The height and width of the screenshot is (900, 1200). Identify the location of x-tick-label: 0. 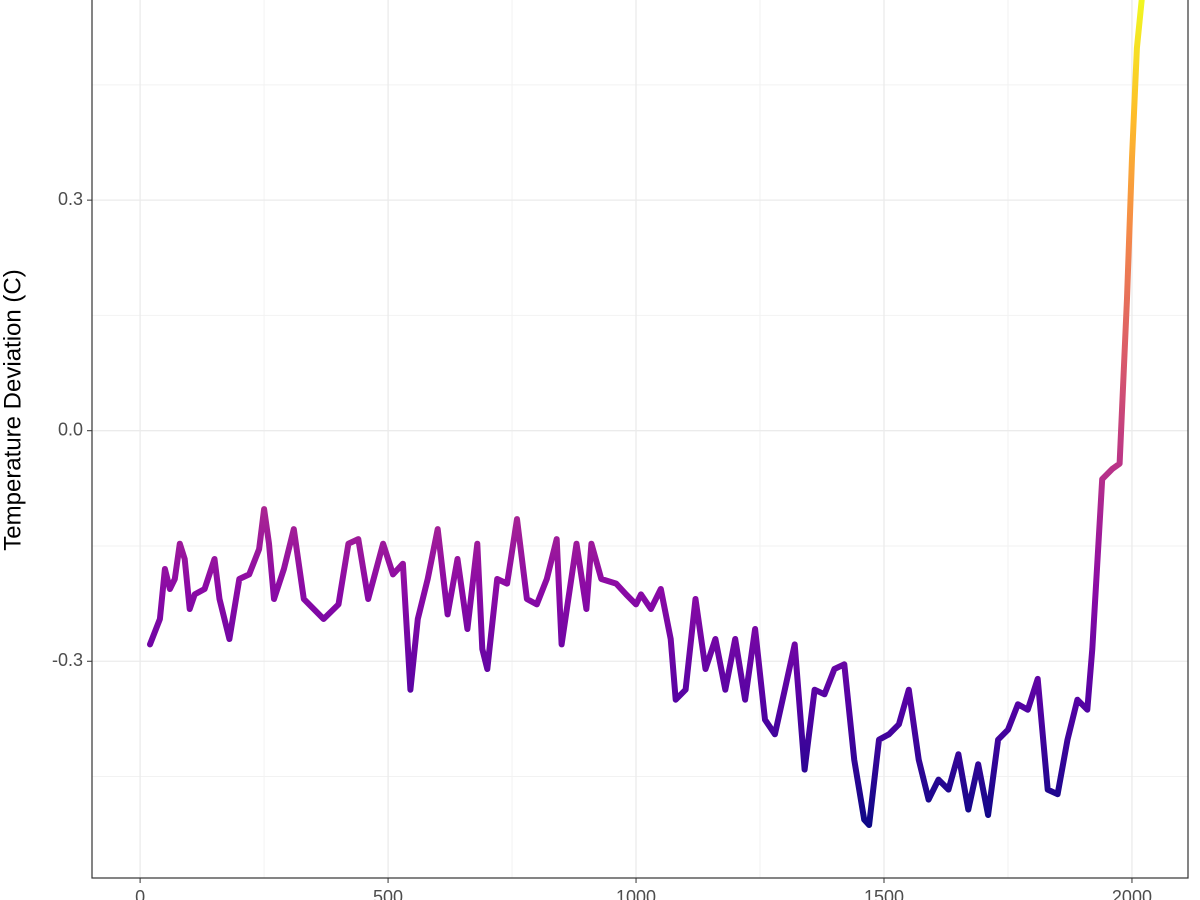
(140, 893).